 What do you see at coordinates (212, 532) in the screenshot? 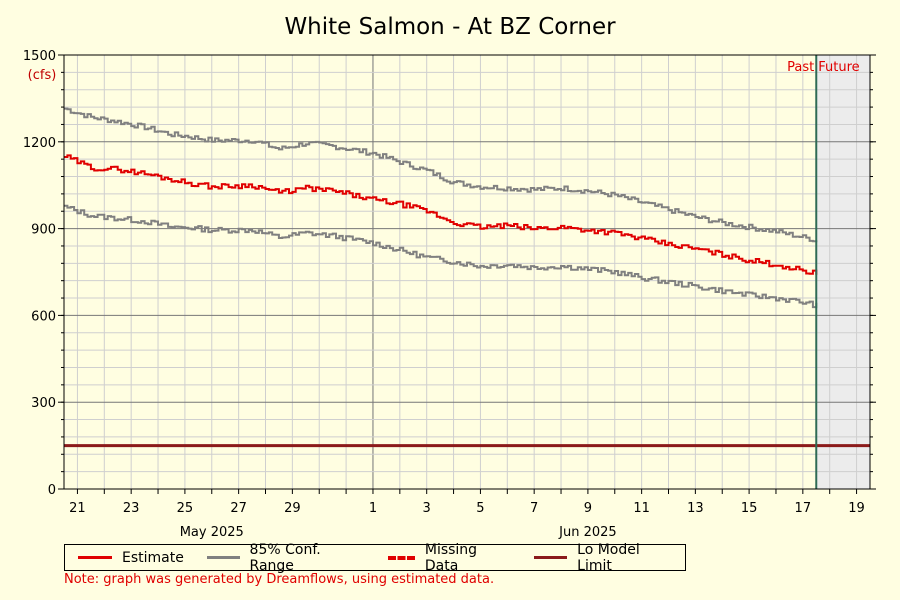
I see `month-label: May 2025` at bounding box center [212, 532].